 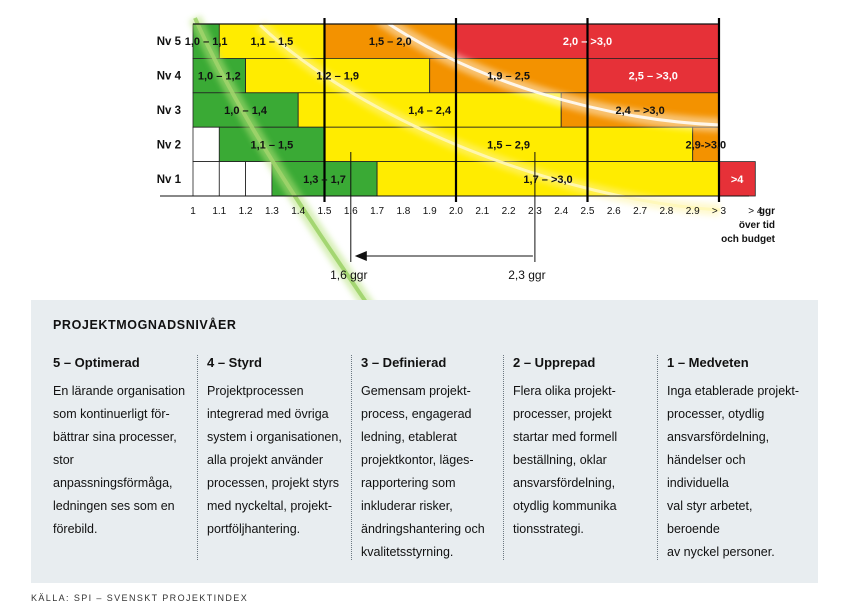 What do you see at coordinates (403, 211) in the screenshot?
I see `x-tick-label: 1.8` at bounding box center [403, 211].